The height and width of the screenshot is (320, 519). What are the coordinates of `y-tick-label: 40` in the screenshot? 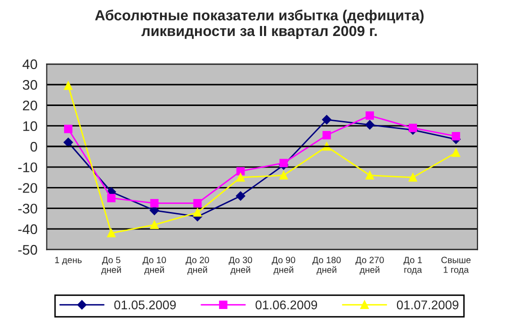 It's located at (30, 64).